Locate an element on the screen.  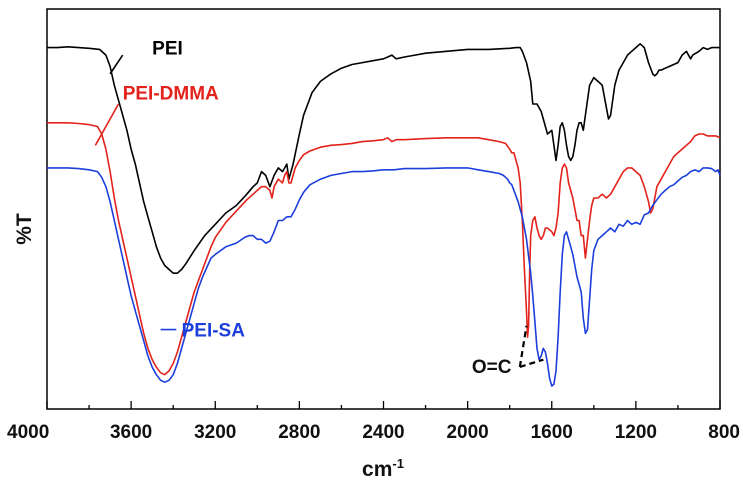
x-axis-title: cm-1 is located at coordinates (383, 468).